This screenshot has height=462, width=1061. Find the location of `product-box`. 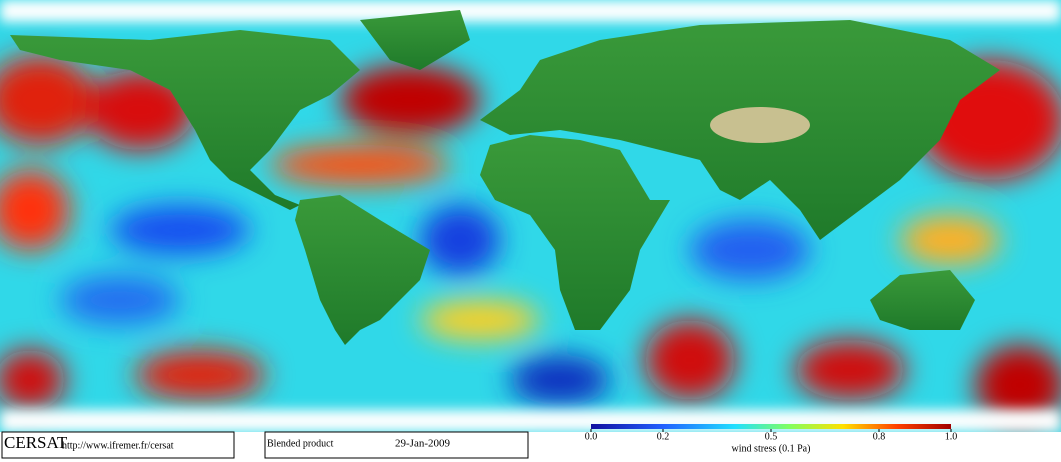

product-box is located at coordinates (396, 445).